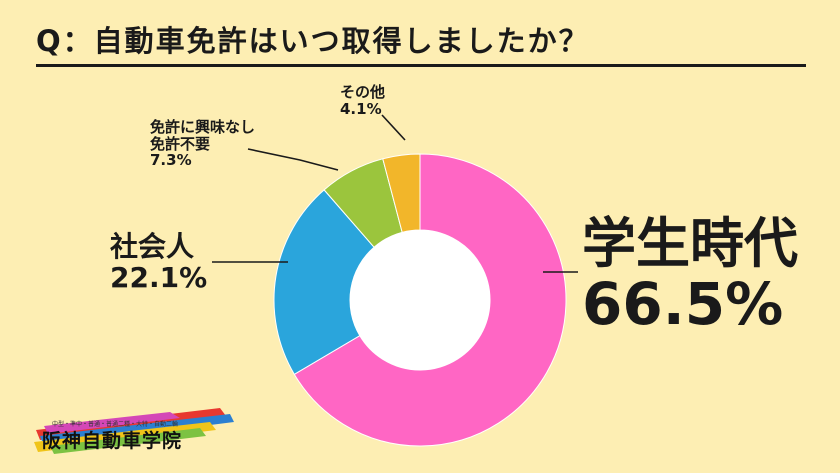 The image size is (840, 473). Describe the element at coordinates (159, 277) in the screenshot. I see `label-shakaijin-pct: 22.1%` at that location.